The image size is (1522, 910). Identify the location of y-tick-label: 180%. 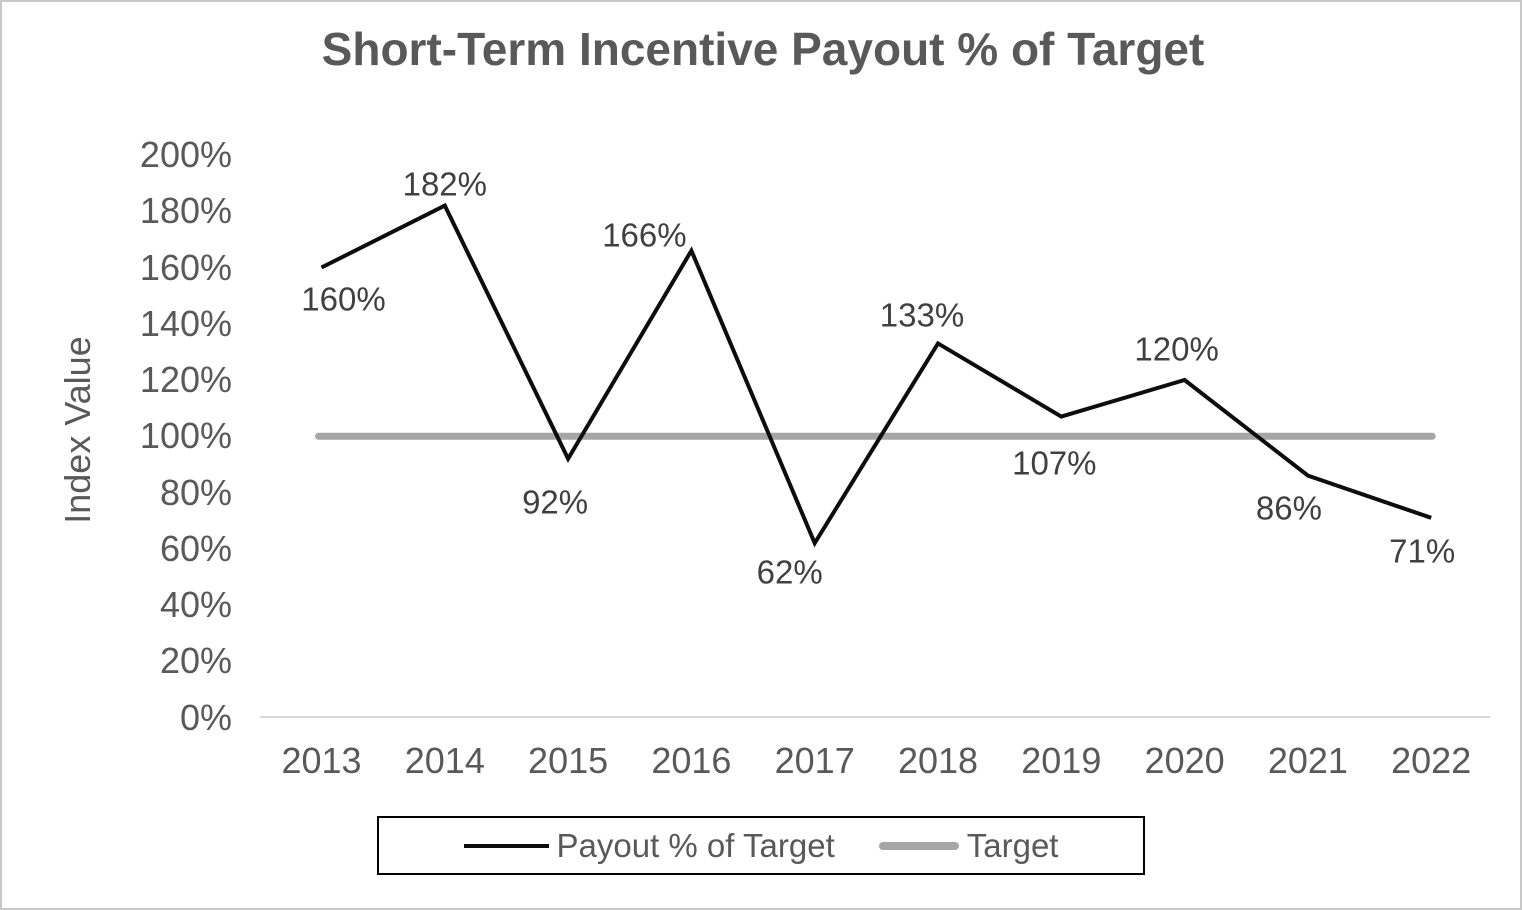
(185, 211).